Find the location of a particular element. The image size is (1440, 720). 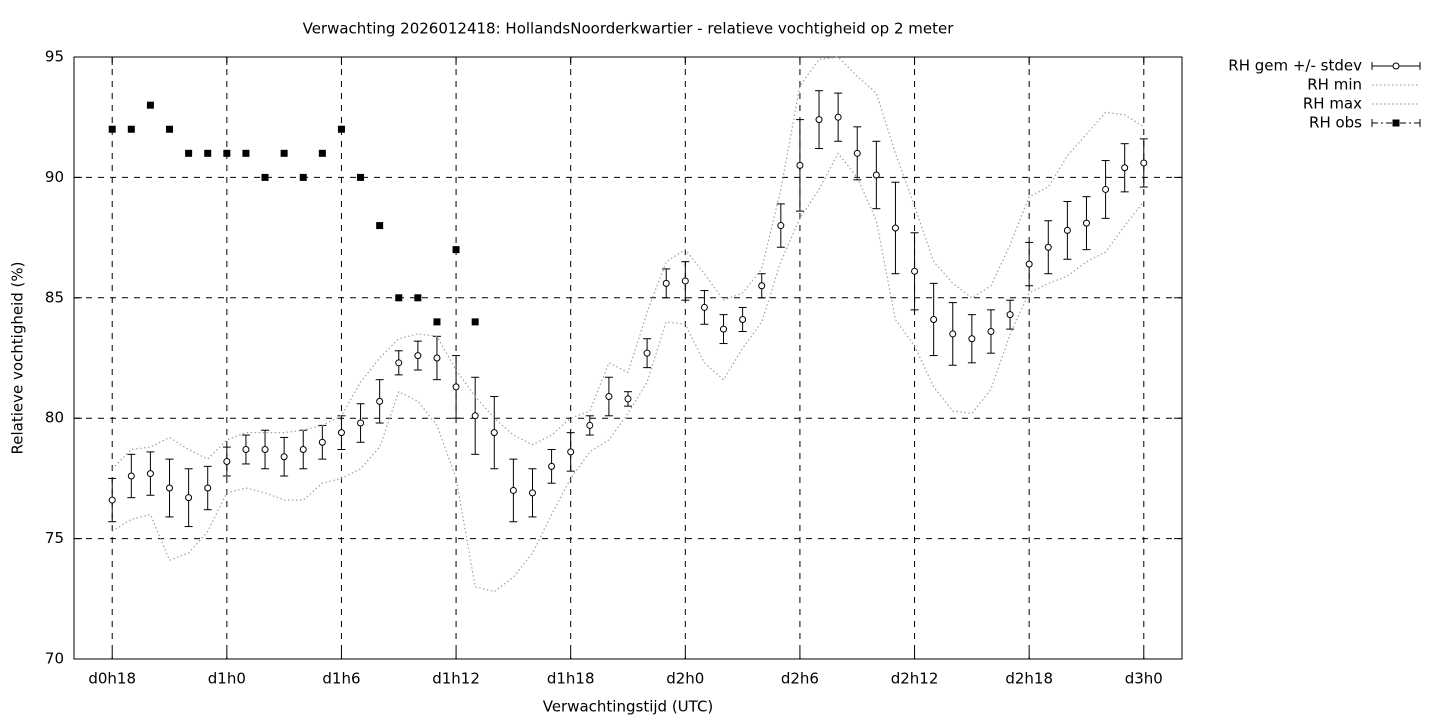

legend-swatch is located at coordinates (1396, 123).